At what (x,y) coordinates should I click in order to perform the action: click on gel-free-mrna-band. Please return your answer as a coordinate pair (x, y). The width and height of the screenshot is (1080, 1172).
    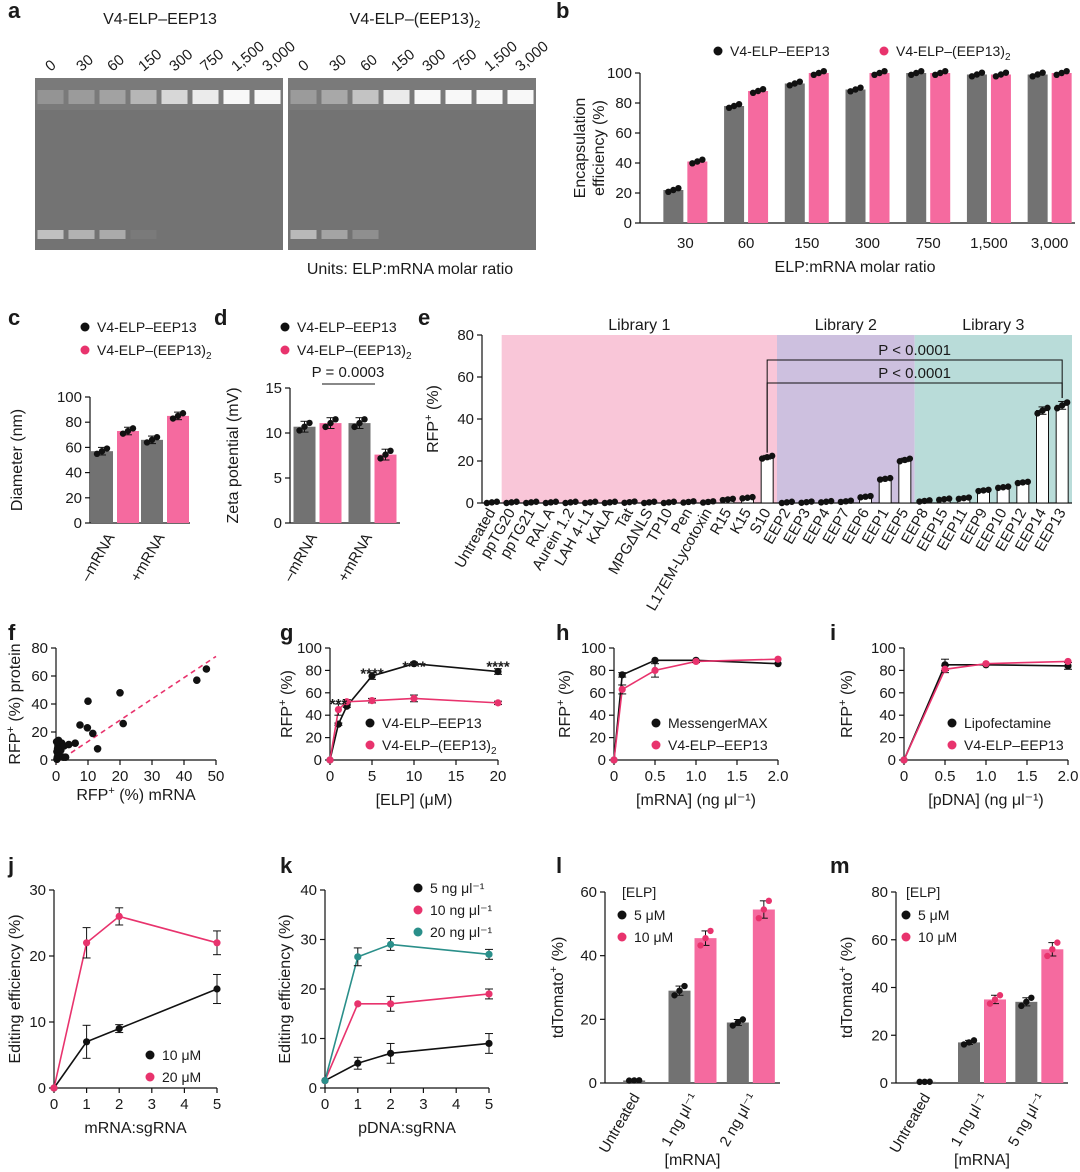
    Looking at the image, I should click on (334, 234).